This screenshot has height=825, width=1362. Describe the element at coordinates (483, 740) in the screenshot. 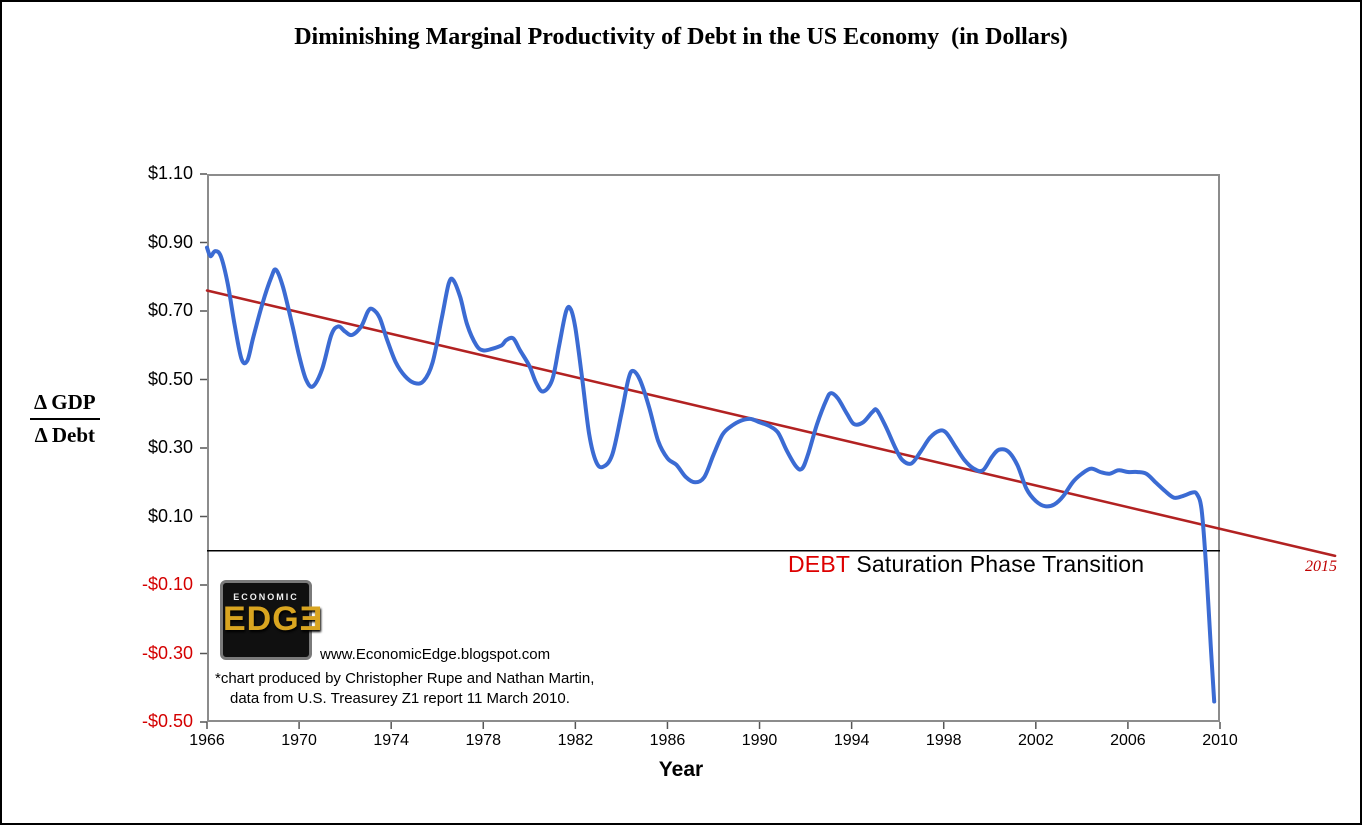

I see `x-tick-label: 1978` at that location.